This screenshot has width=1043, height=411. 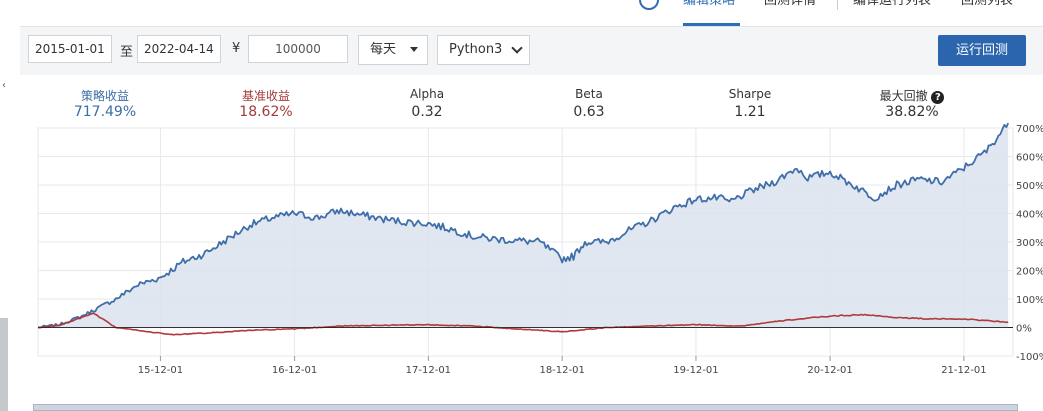 I want to click on stat-label: 最大回撤 ?, so click(x=912, y=95).